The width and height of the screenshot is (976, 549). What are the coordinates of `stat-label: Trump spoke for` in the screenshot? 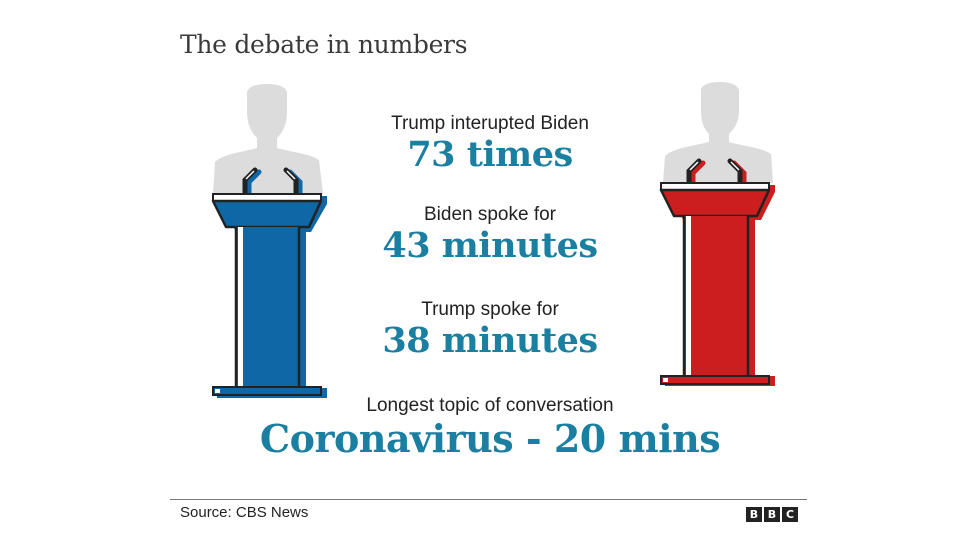 It's located at (490, 309).